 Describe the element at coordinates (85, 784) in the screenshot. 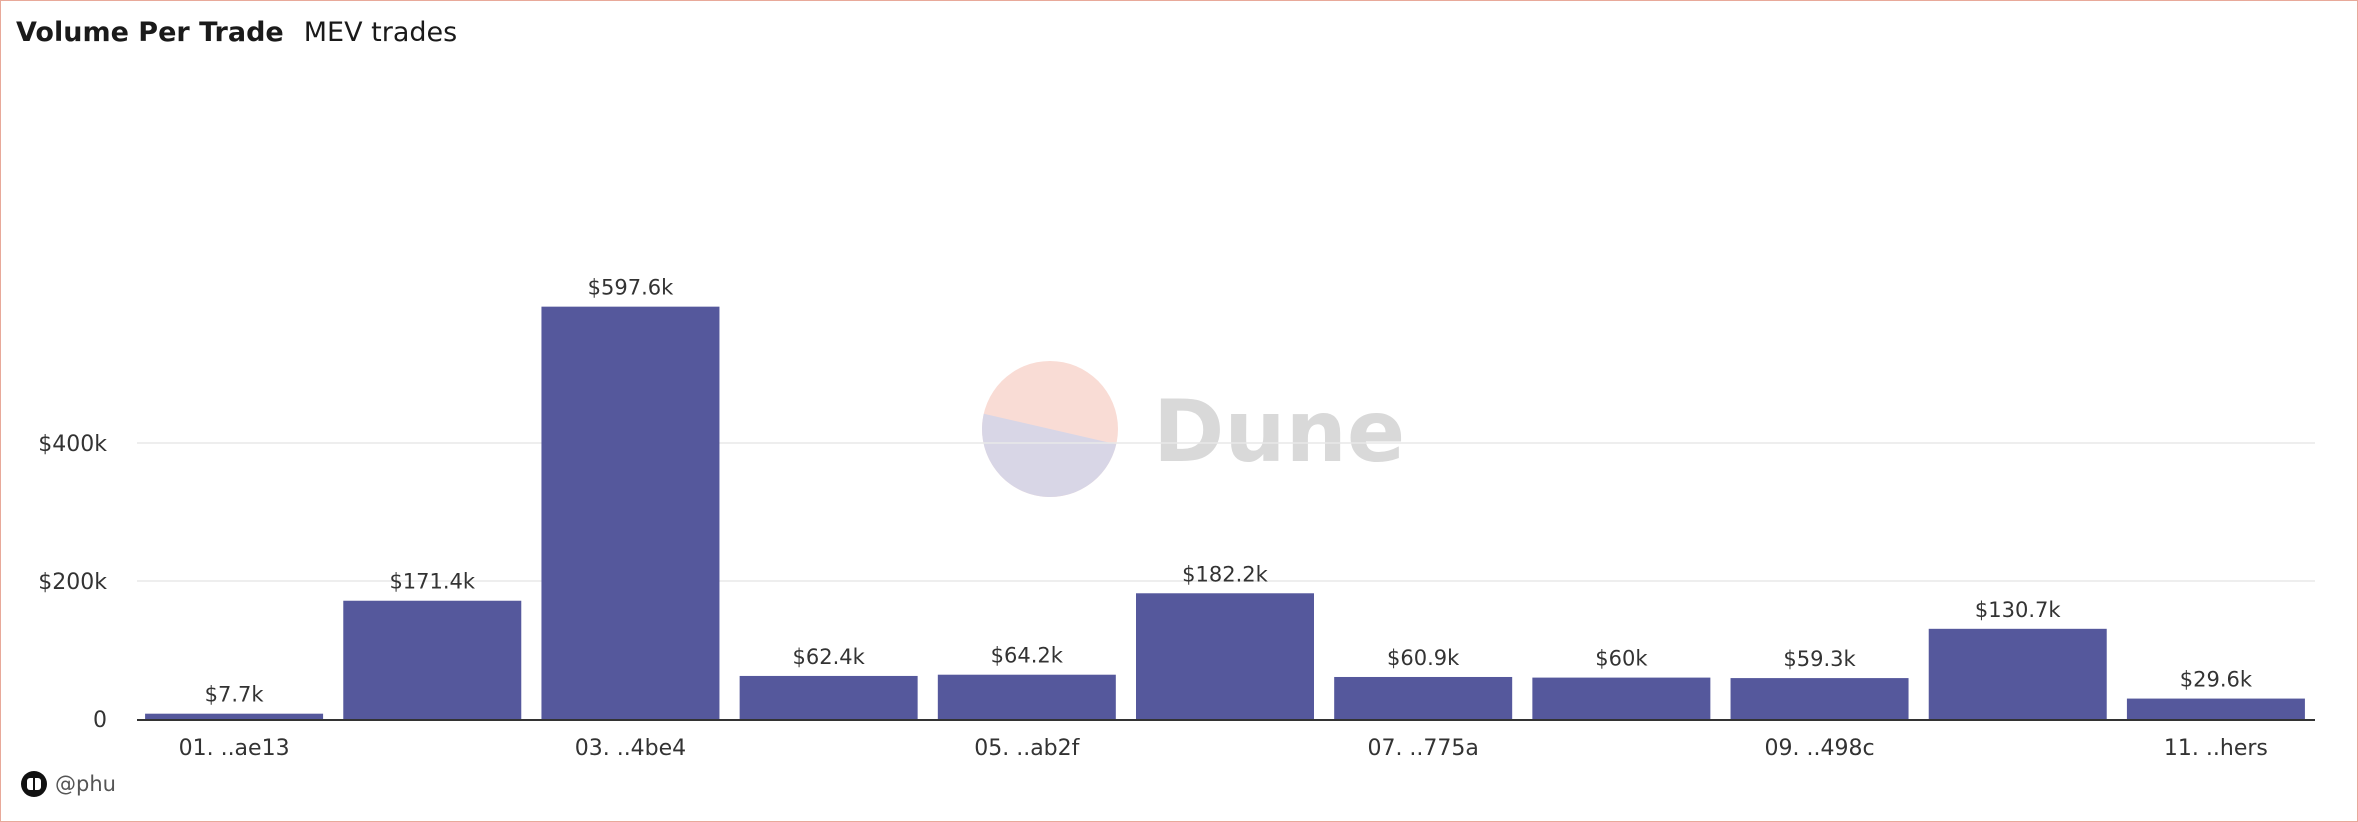

I see `author-handle: @phu` at that location.